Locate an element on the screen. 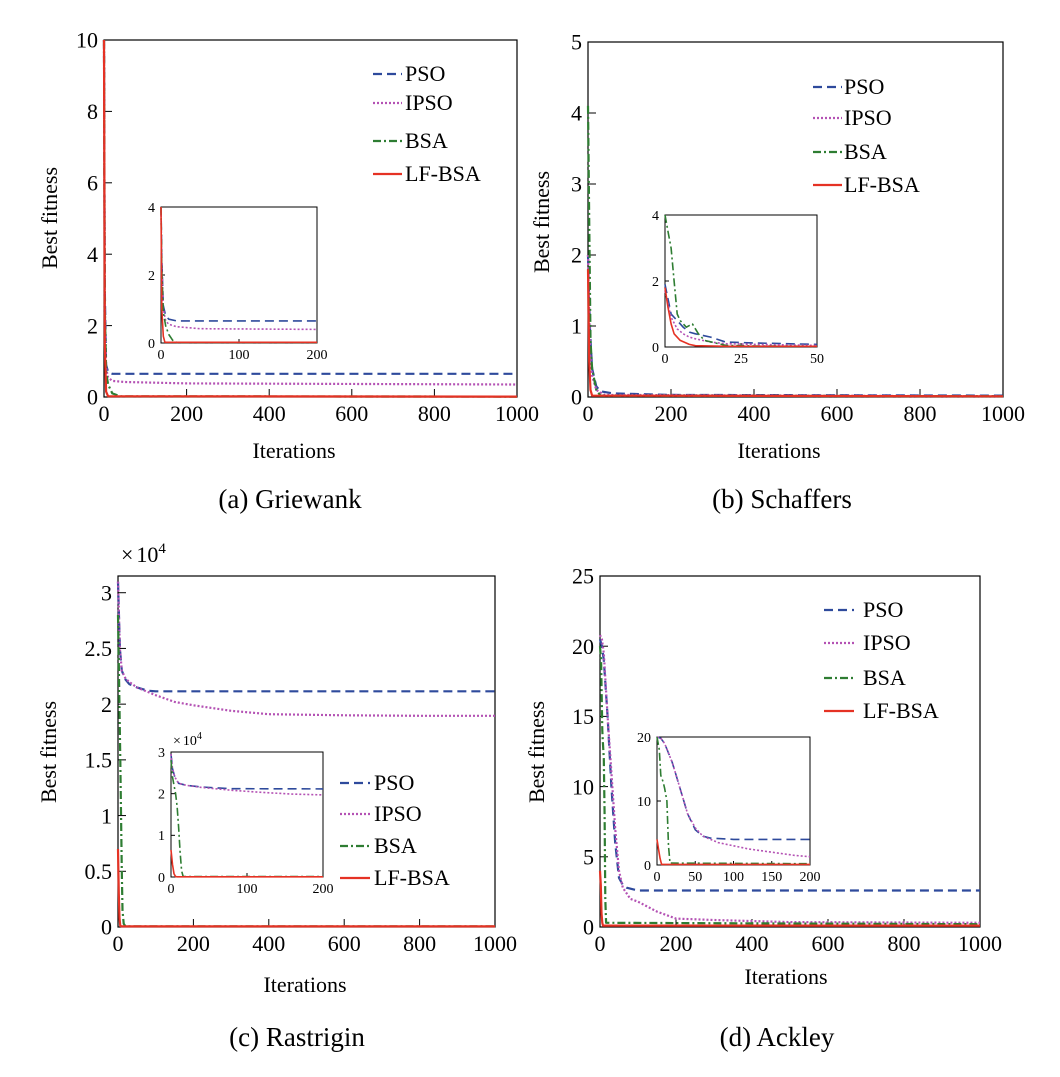 This screenshot has width=1060, height=1077. inset-a-marks: 0 100 200 0 2 4 is located at coordinates (238, 282).